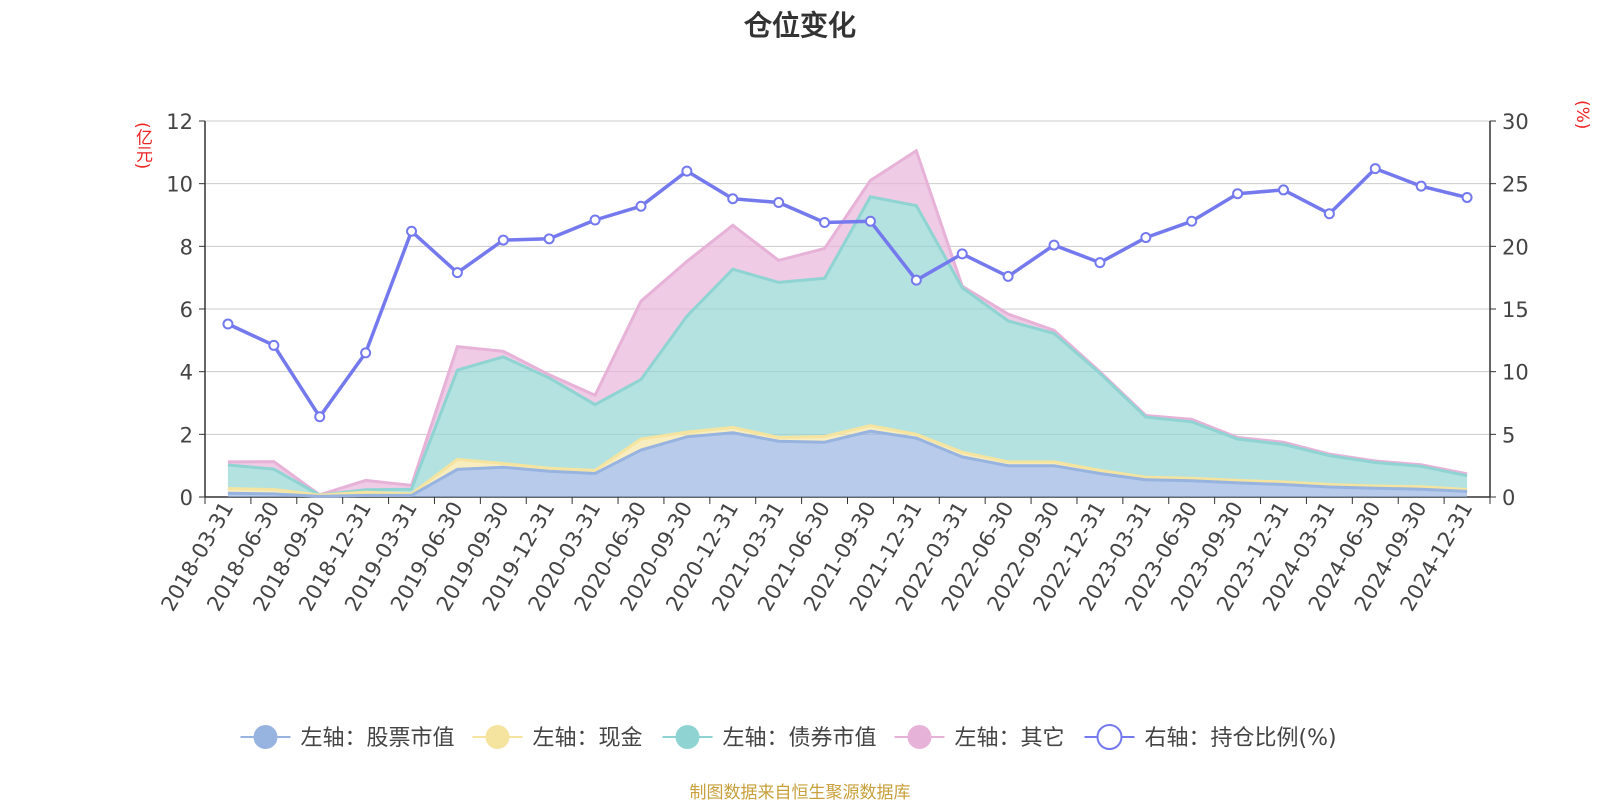  What do you see at coordinates (186, 373) in the screenshot?
I see `left-axis-tick-label: 4` at bounding box center [186, 373].